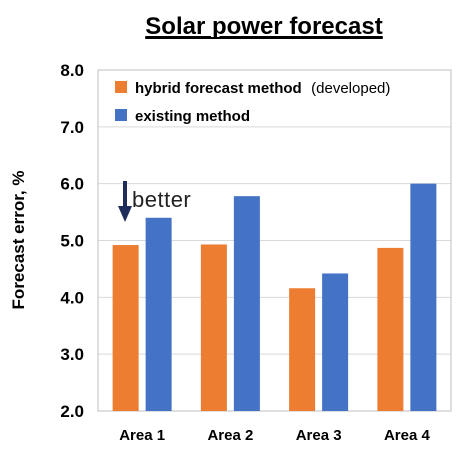 This screenshot has height=462, width=474. What do you see at coordinates (72, 354) in the screenshot?
I see `y-tick-label: 3.0` at bounding box center [72, 354].